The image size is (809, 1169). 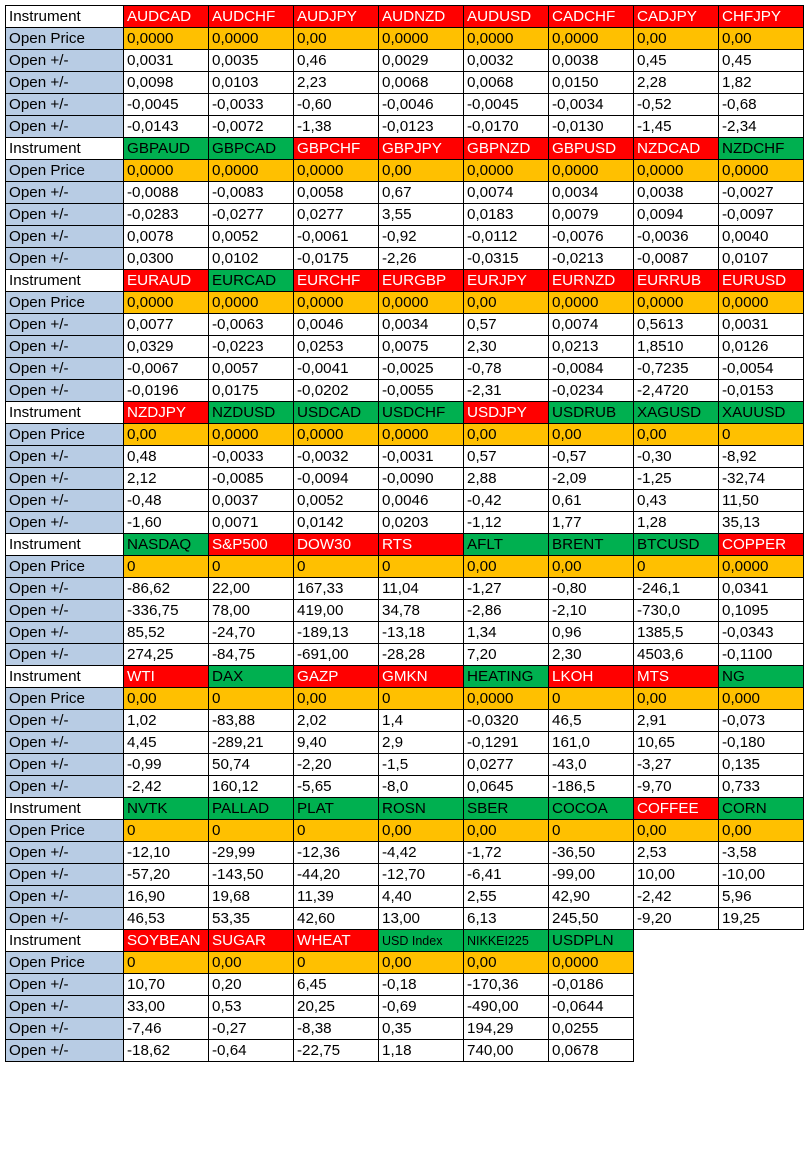 I want to click on instrument-name-cell: USDPLN, so click(x=591, y=940).